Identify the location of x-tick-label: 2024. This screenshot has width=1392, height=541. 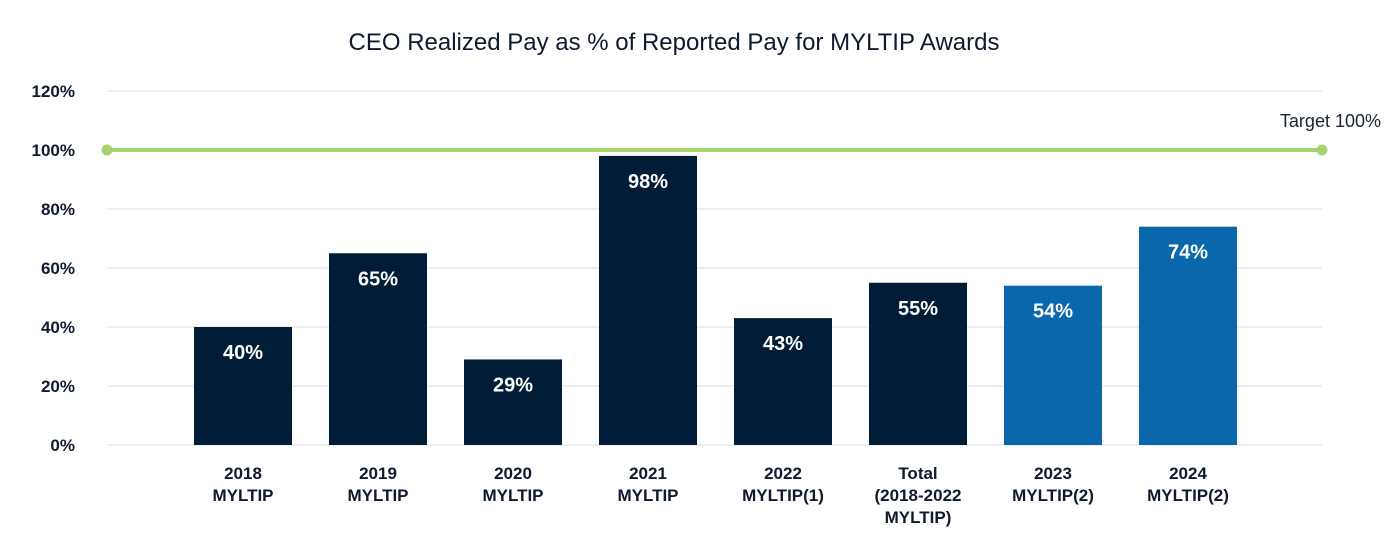
(1188, 473).